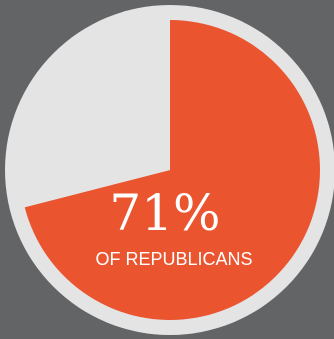 The height and width of the screenshot is (339, 334). What do you see at coordinates (164, 213) in the screenshot?
I see `percent-label: 71%` at bounding box center [164, 213].